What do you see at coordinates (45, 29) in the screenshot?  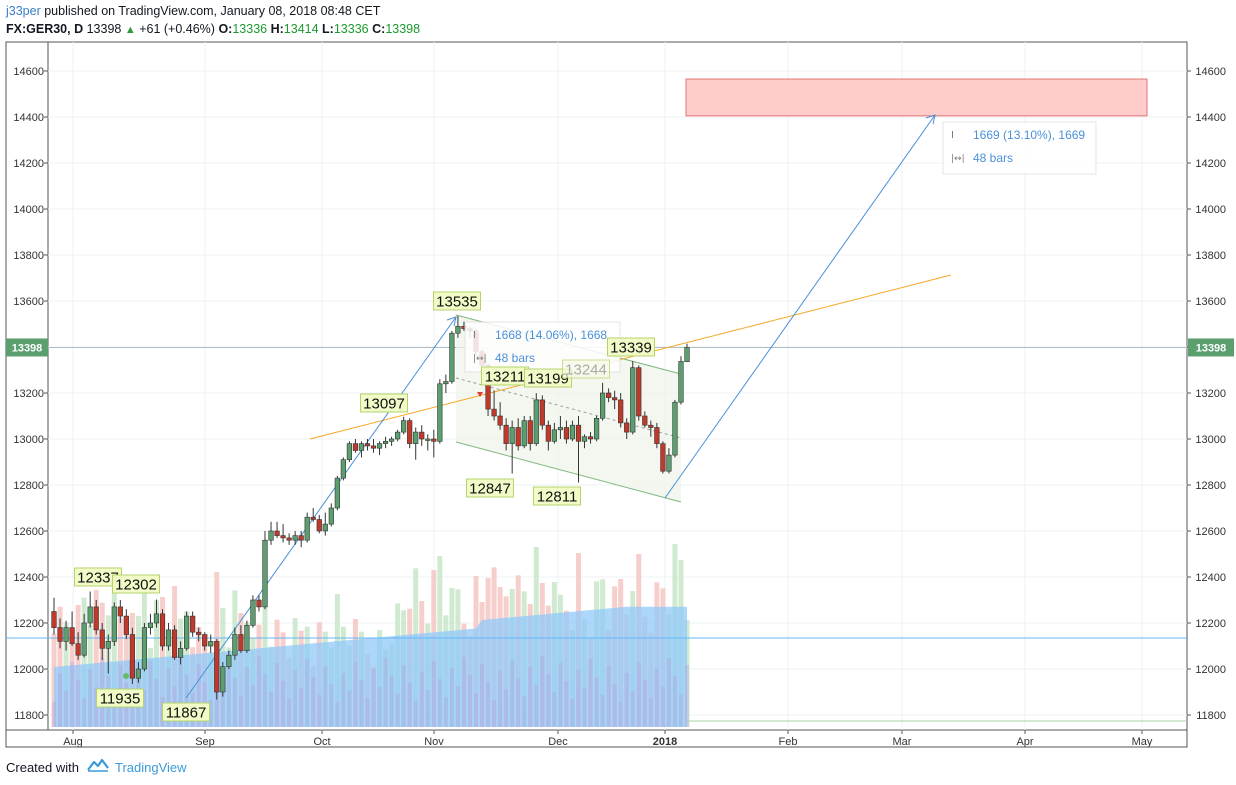 I see `ticker-symbol: FX:GER30, D` at bounding box center [45, 29].